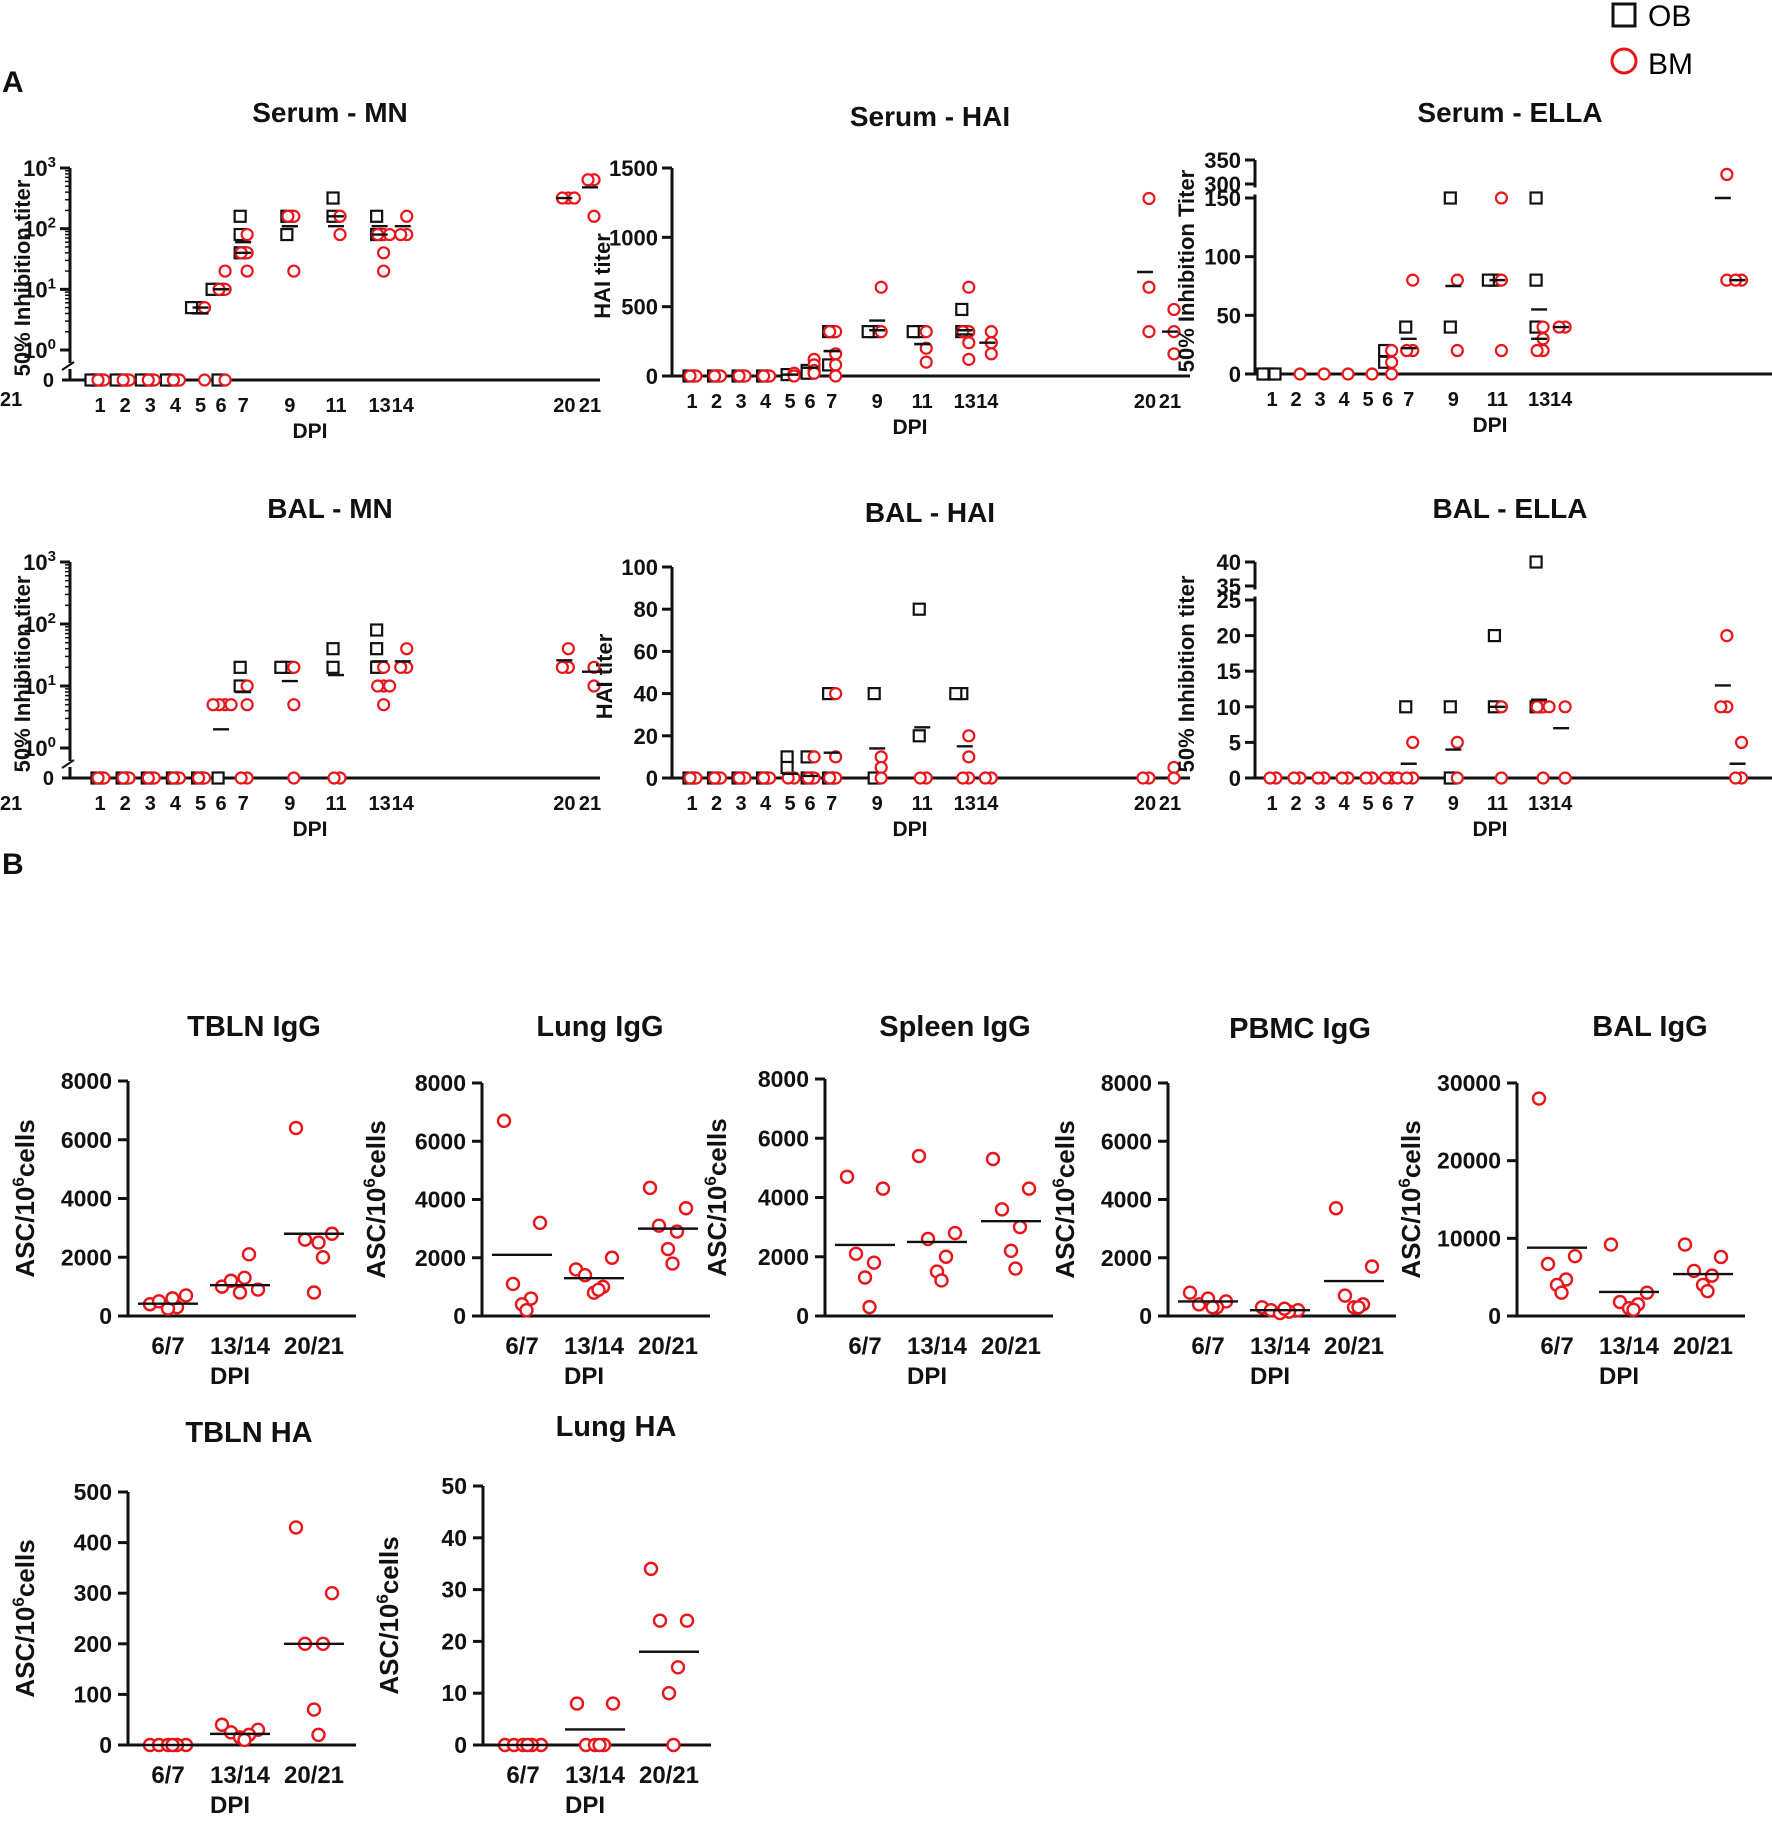 The height and width of the screenshot is (1827, 1772). What do you see at coordinates (1669, 16) in the screenshot?
I see `legend-ob-label: OB` at bounding box center [1669, 16].